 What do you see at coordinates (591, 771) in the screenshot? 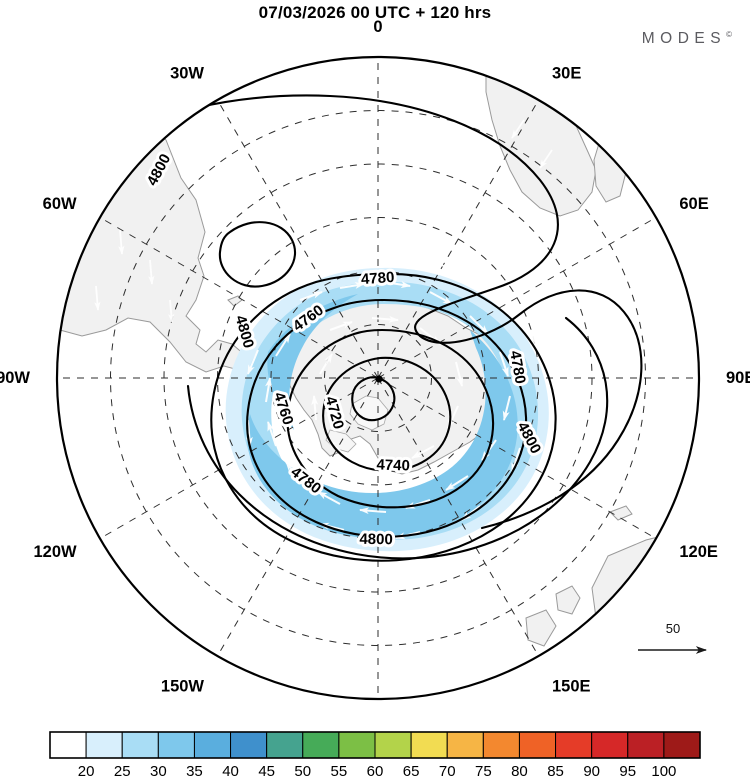
I see `colorbar-tick: 90` at bounding box center [591, 771].